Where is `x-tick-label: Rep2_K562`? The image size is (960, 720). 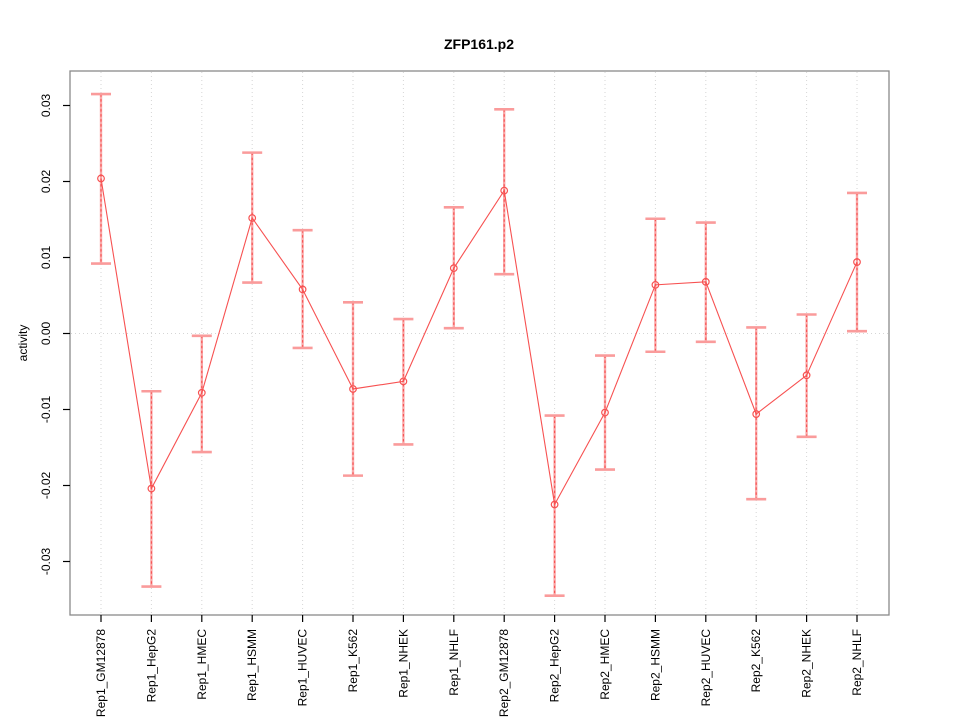
x-tick-label: Rep2_K562 is located at coordinates (756, 661).